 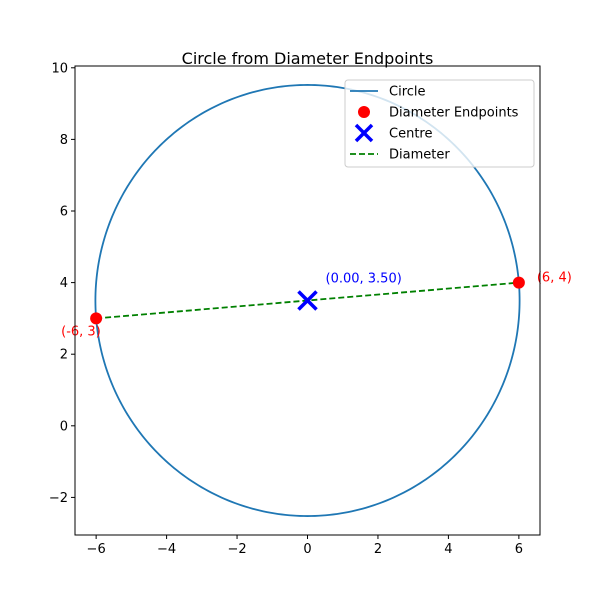 What do you see at coordinates (388, 92) in the screenshot?
I see `legend-entry: Circle` at bounding box center [388, 92].